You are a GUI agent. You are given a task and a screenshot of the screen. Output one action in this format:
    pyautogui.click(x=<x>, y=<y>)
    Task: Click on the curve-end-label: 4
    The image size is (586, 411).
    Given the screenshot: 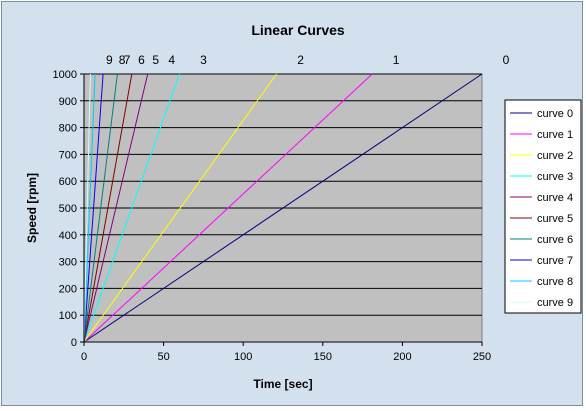 What is the action you would take?
    pyautogui.click(x=171, y=60)
    